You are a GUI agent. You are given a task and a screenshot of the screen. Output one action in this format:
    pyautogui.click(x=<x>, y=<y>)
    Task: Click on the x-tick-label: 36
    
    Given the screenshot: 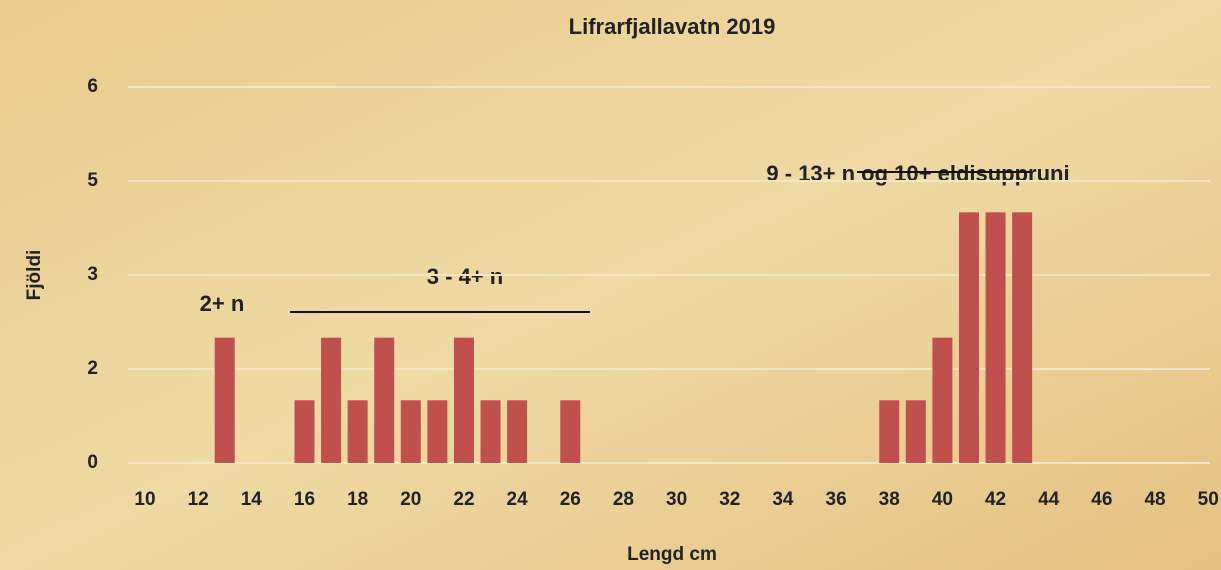 What is the action you would take?
    pyautogui.click(x=836, y=499)
    